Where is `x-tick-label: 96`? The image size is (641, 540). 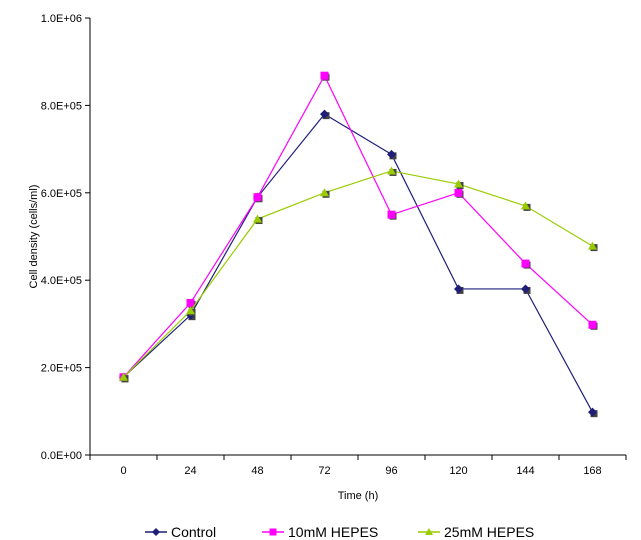 x-tick-label: 96 is located at coordinates (391, 471).